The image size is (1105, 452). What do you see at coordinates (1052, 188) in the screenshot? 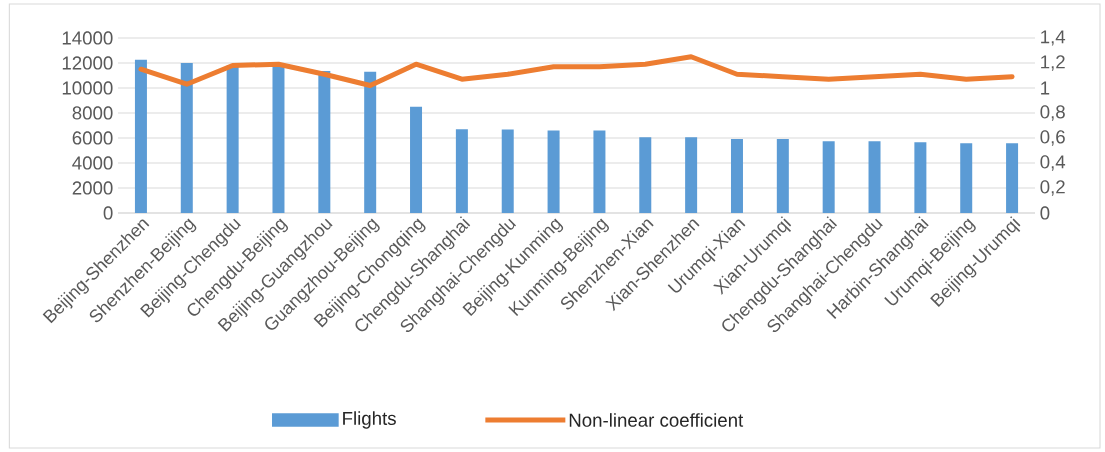
I see `y2-tick-label: 0,2` at bounding box center [1052, 188].